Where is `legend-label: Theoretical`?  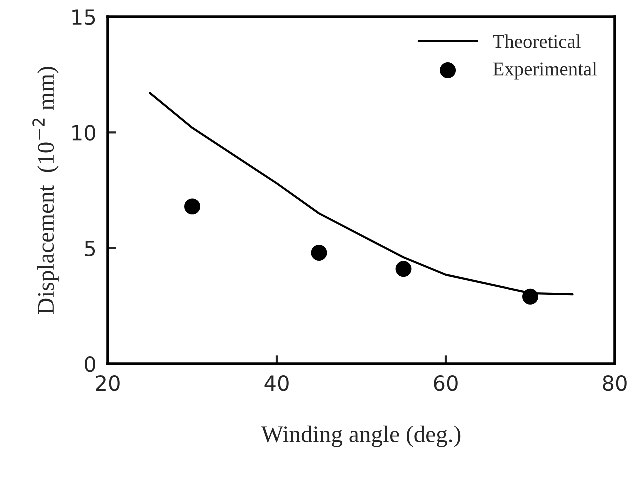 legend-label: Theoretical is located at coordinates (537, 41).